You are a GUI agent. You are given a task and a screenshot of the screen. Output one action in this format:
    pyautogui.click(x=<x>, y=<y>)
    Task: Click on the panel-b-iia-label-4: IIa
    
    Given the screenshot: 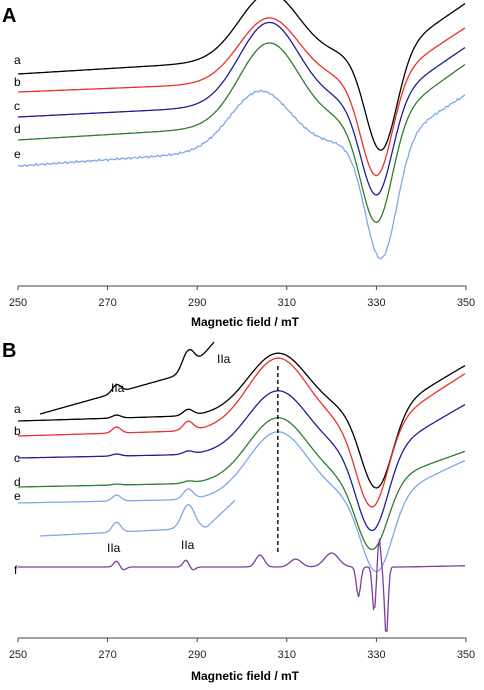 What is the action you would take?
    pyautogui.click(x=188, y=545)
    